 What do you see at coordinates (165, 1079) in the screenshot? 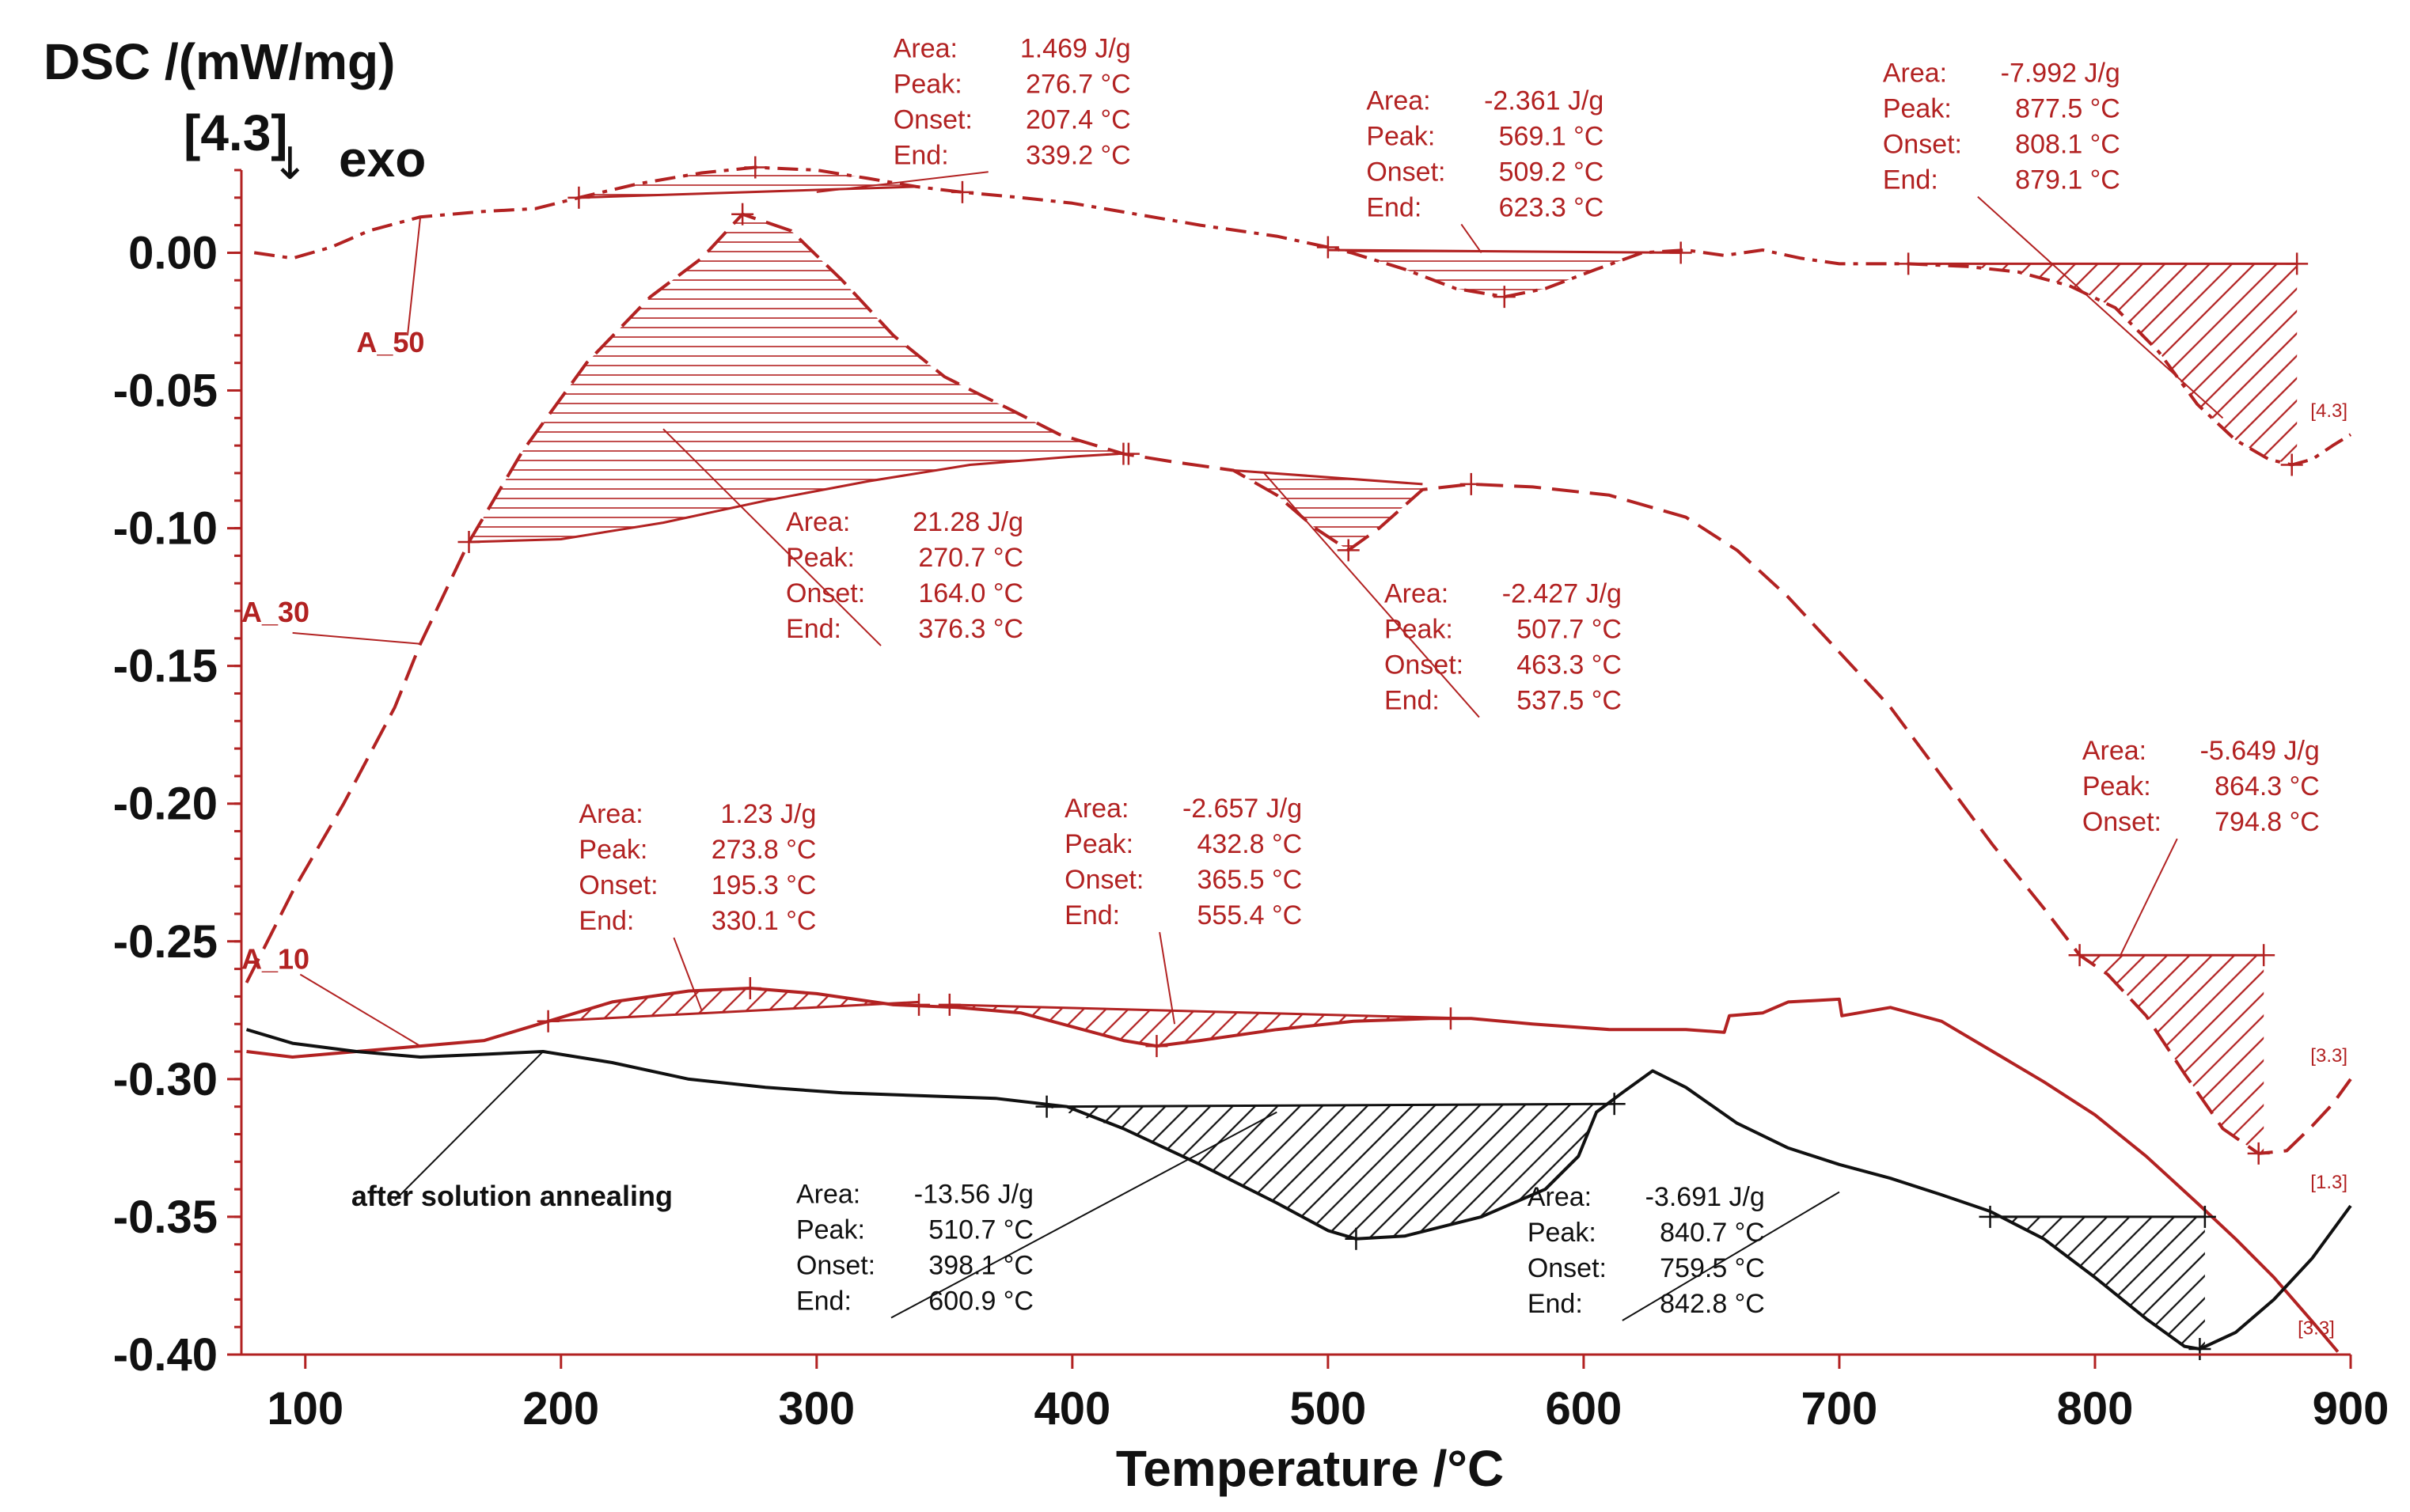
I see `y-tick-label-6: -0.30` at bounding box center [165, 1079].